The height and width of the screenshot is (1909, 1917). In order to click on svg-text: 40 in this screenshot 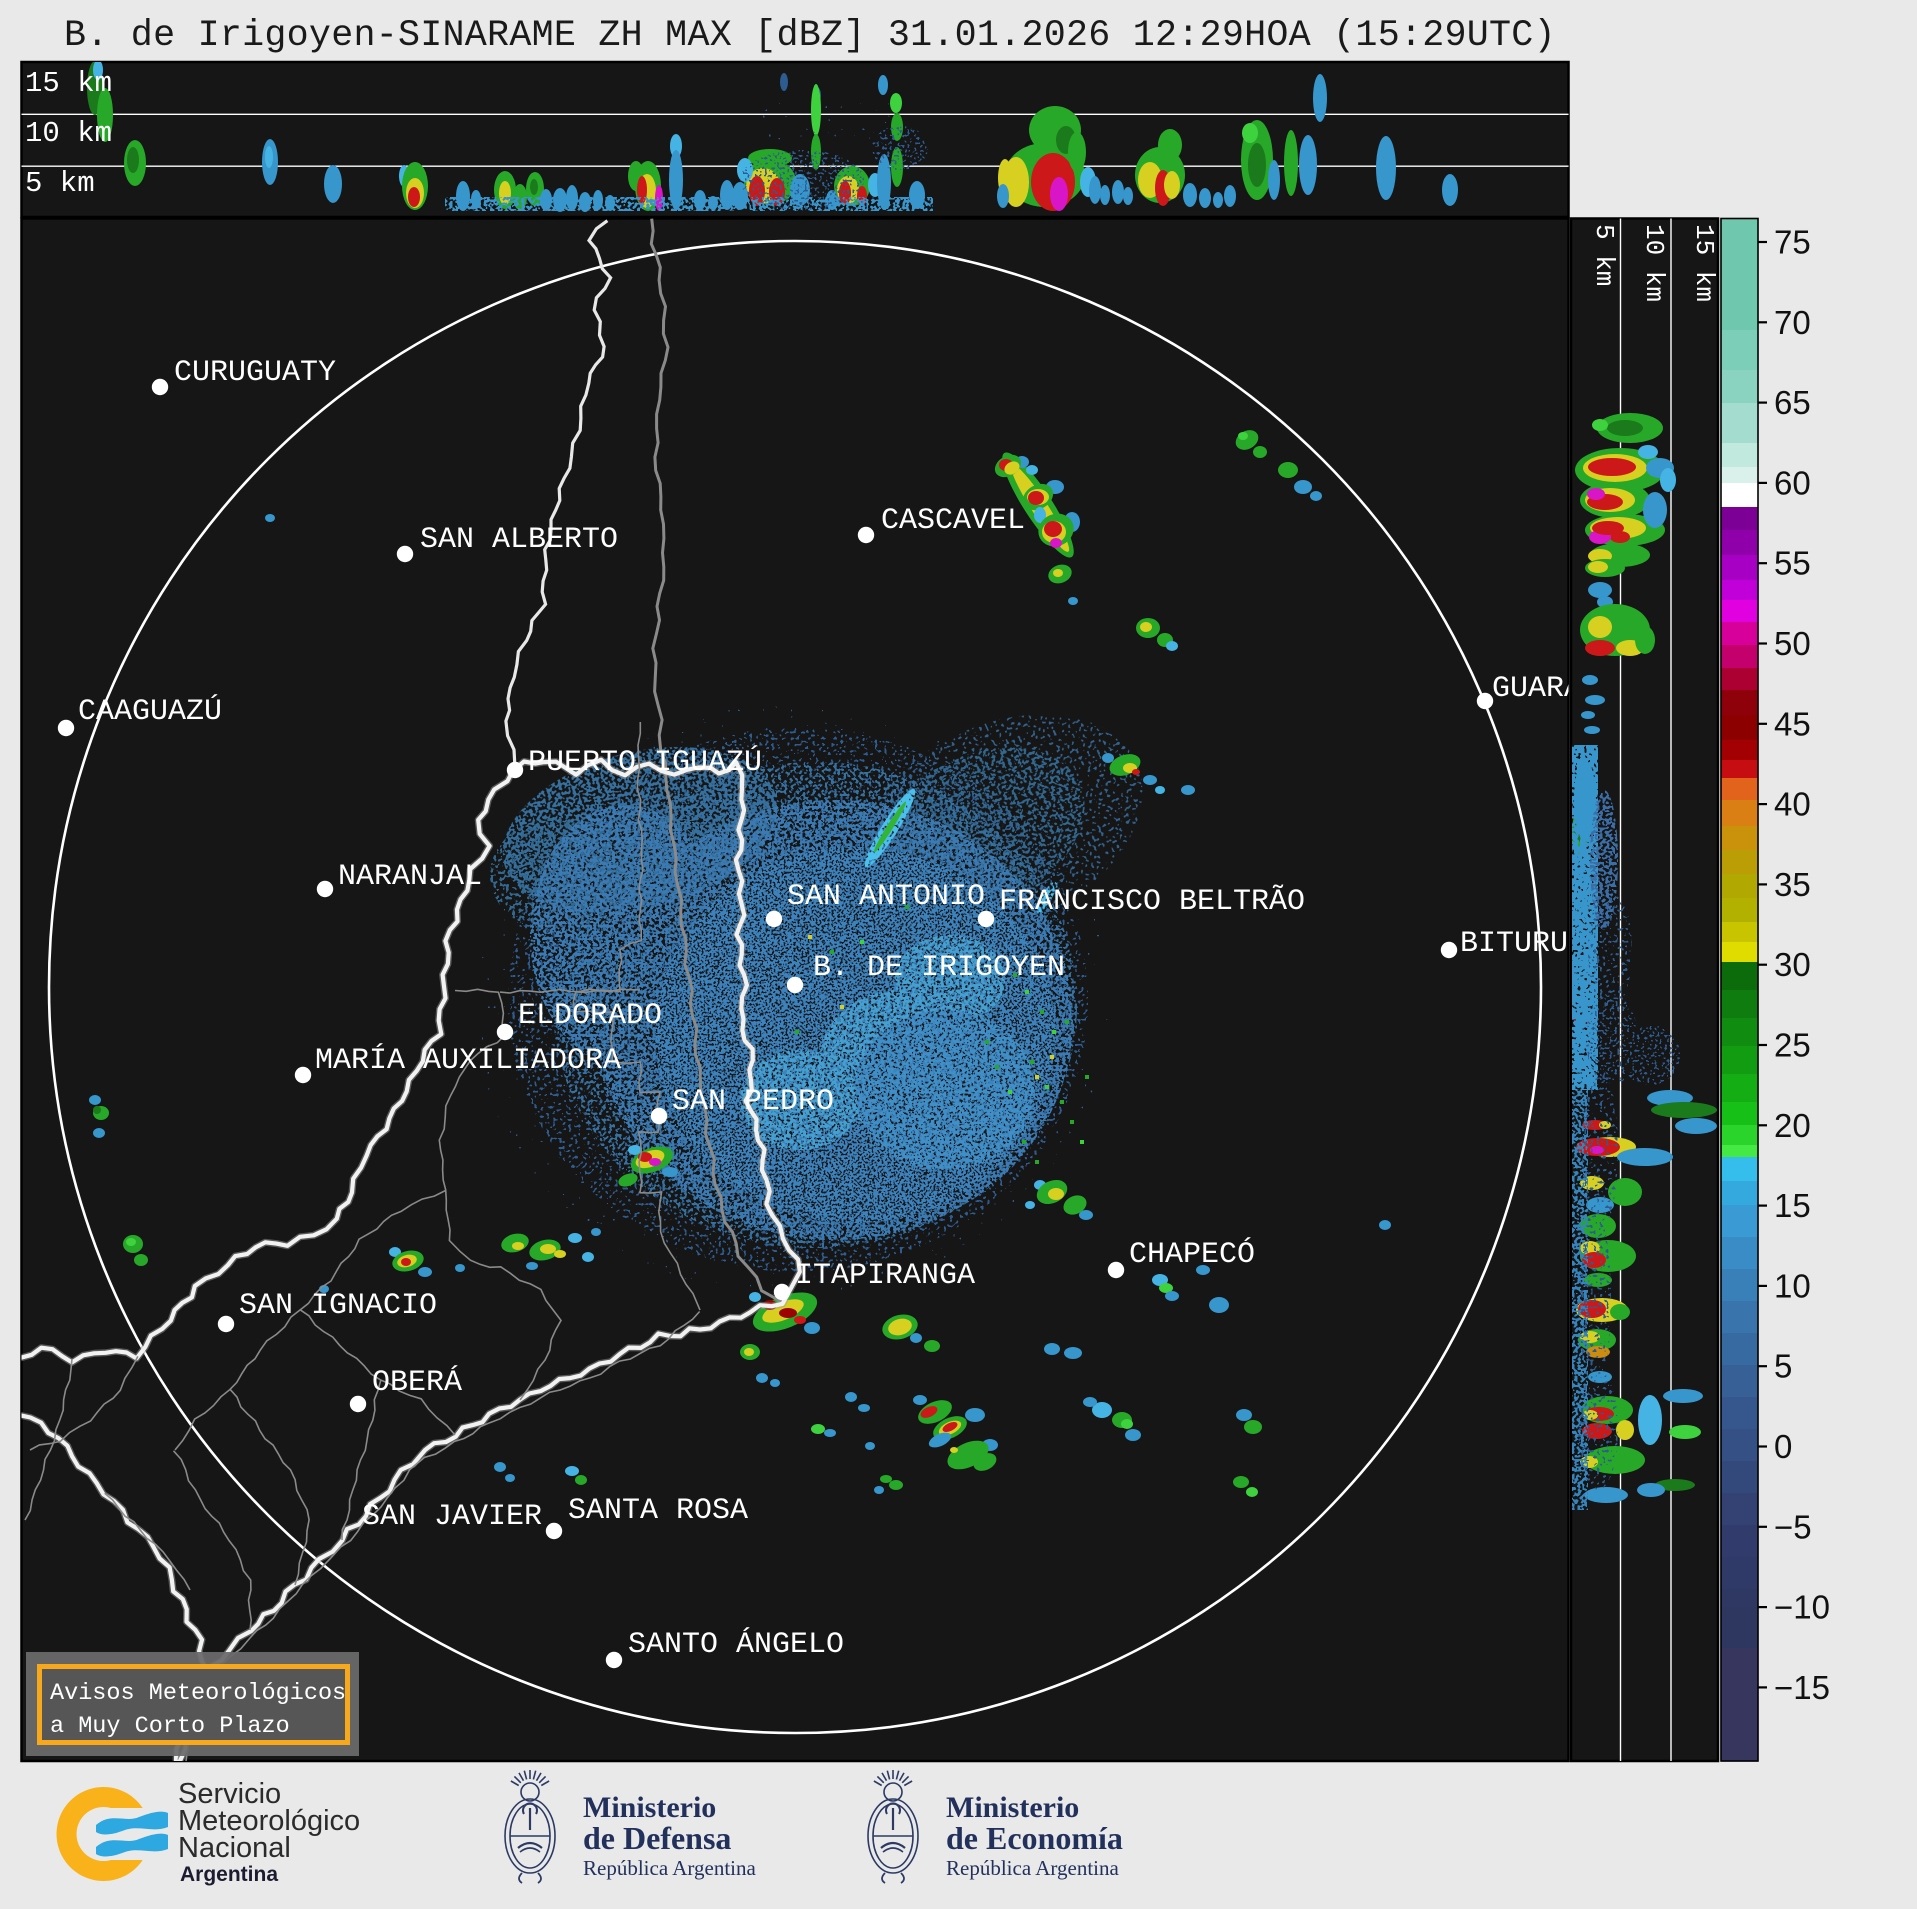, I will do `click(1792, 804)`.